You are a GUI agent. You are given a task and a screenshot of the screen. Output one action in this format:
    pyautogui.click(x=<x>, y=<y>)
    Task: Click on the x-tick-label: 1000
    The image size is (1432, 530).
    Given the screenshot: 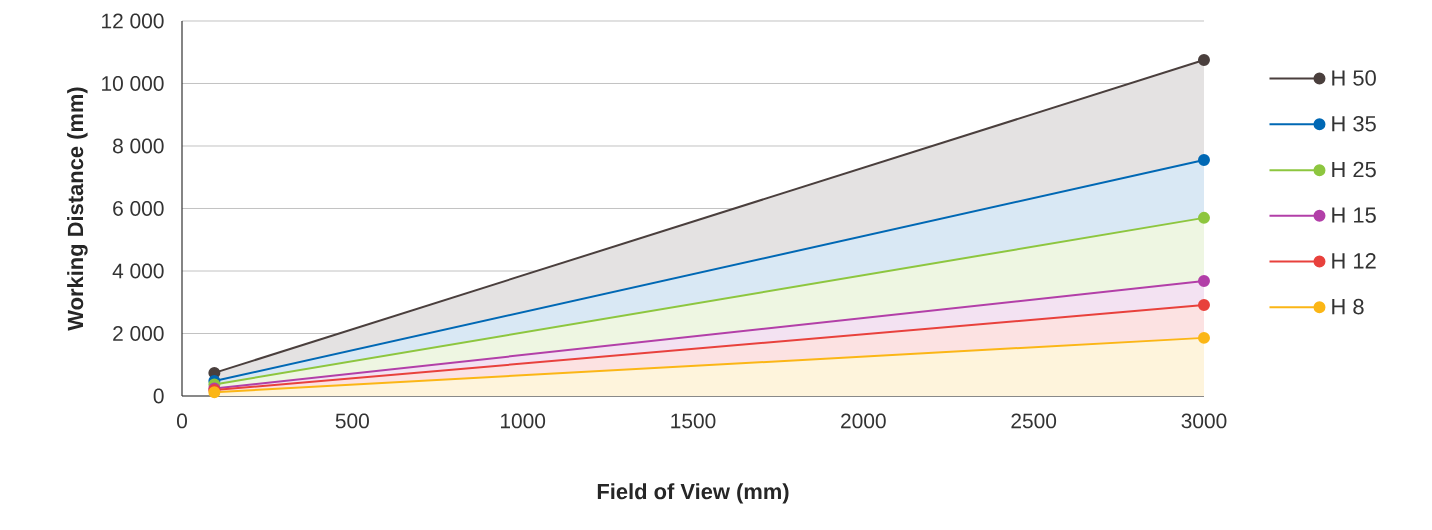 What is the action you would take?
    pyautogui.click(x=523, y=421)
    